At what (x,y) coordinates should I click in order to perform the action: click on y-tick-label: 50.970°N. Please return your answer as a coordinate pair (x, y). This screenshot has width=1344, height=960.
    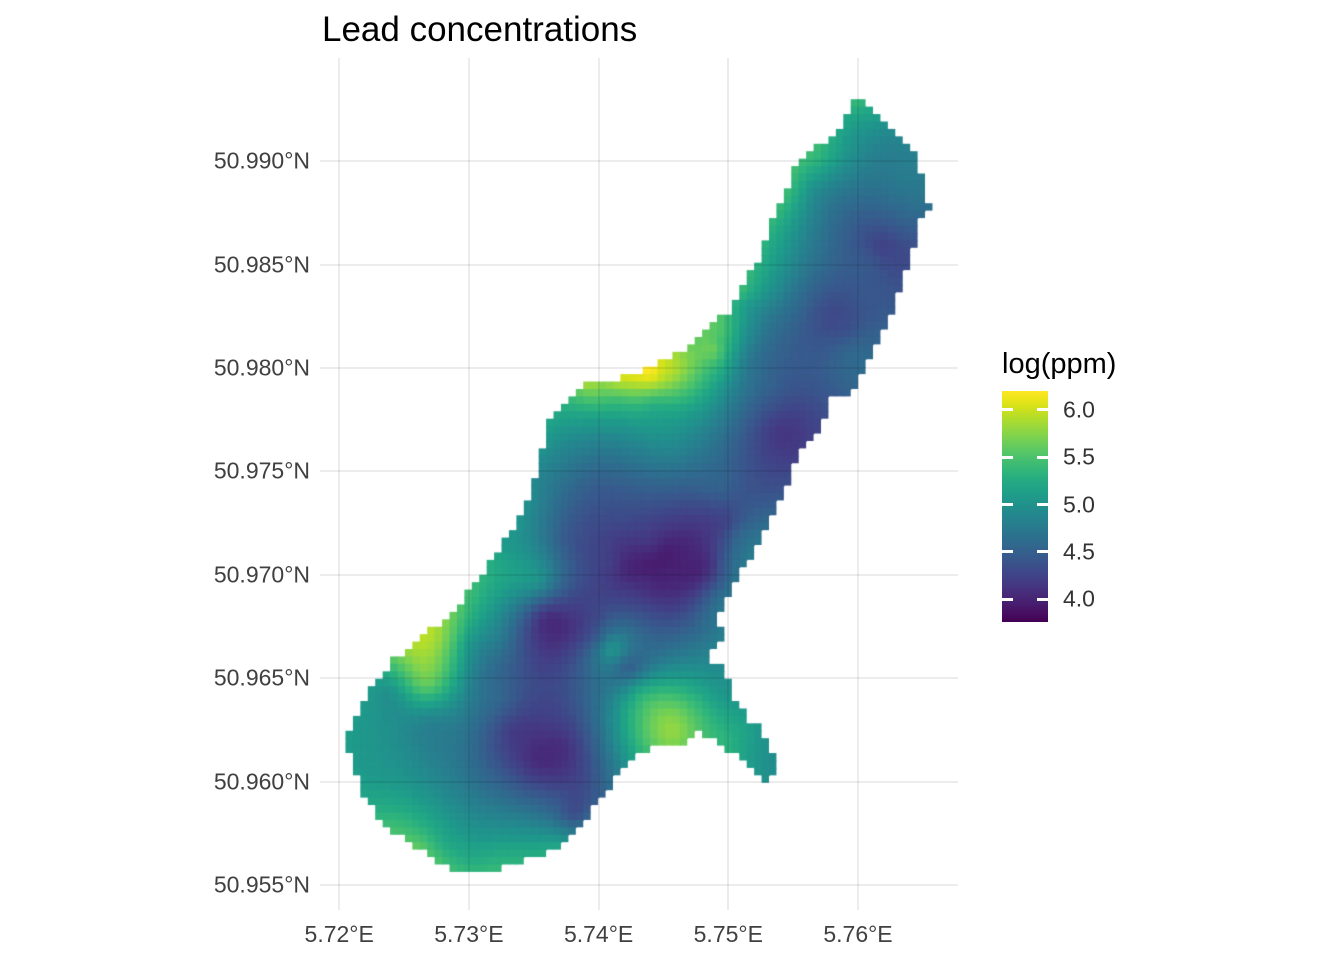
    Looking at the image, I should click on (261, 574).